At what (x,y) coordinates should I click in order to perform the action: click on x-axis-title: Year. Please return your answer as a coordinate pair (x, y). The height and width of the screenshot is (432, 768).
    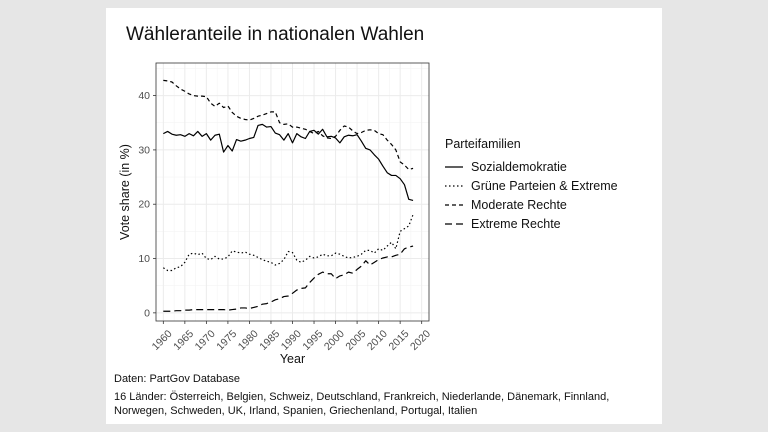
    Looking at the image, I should click on (292, 359).